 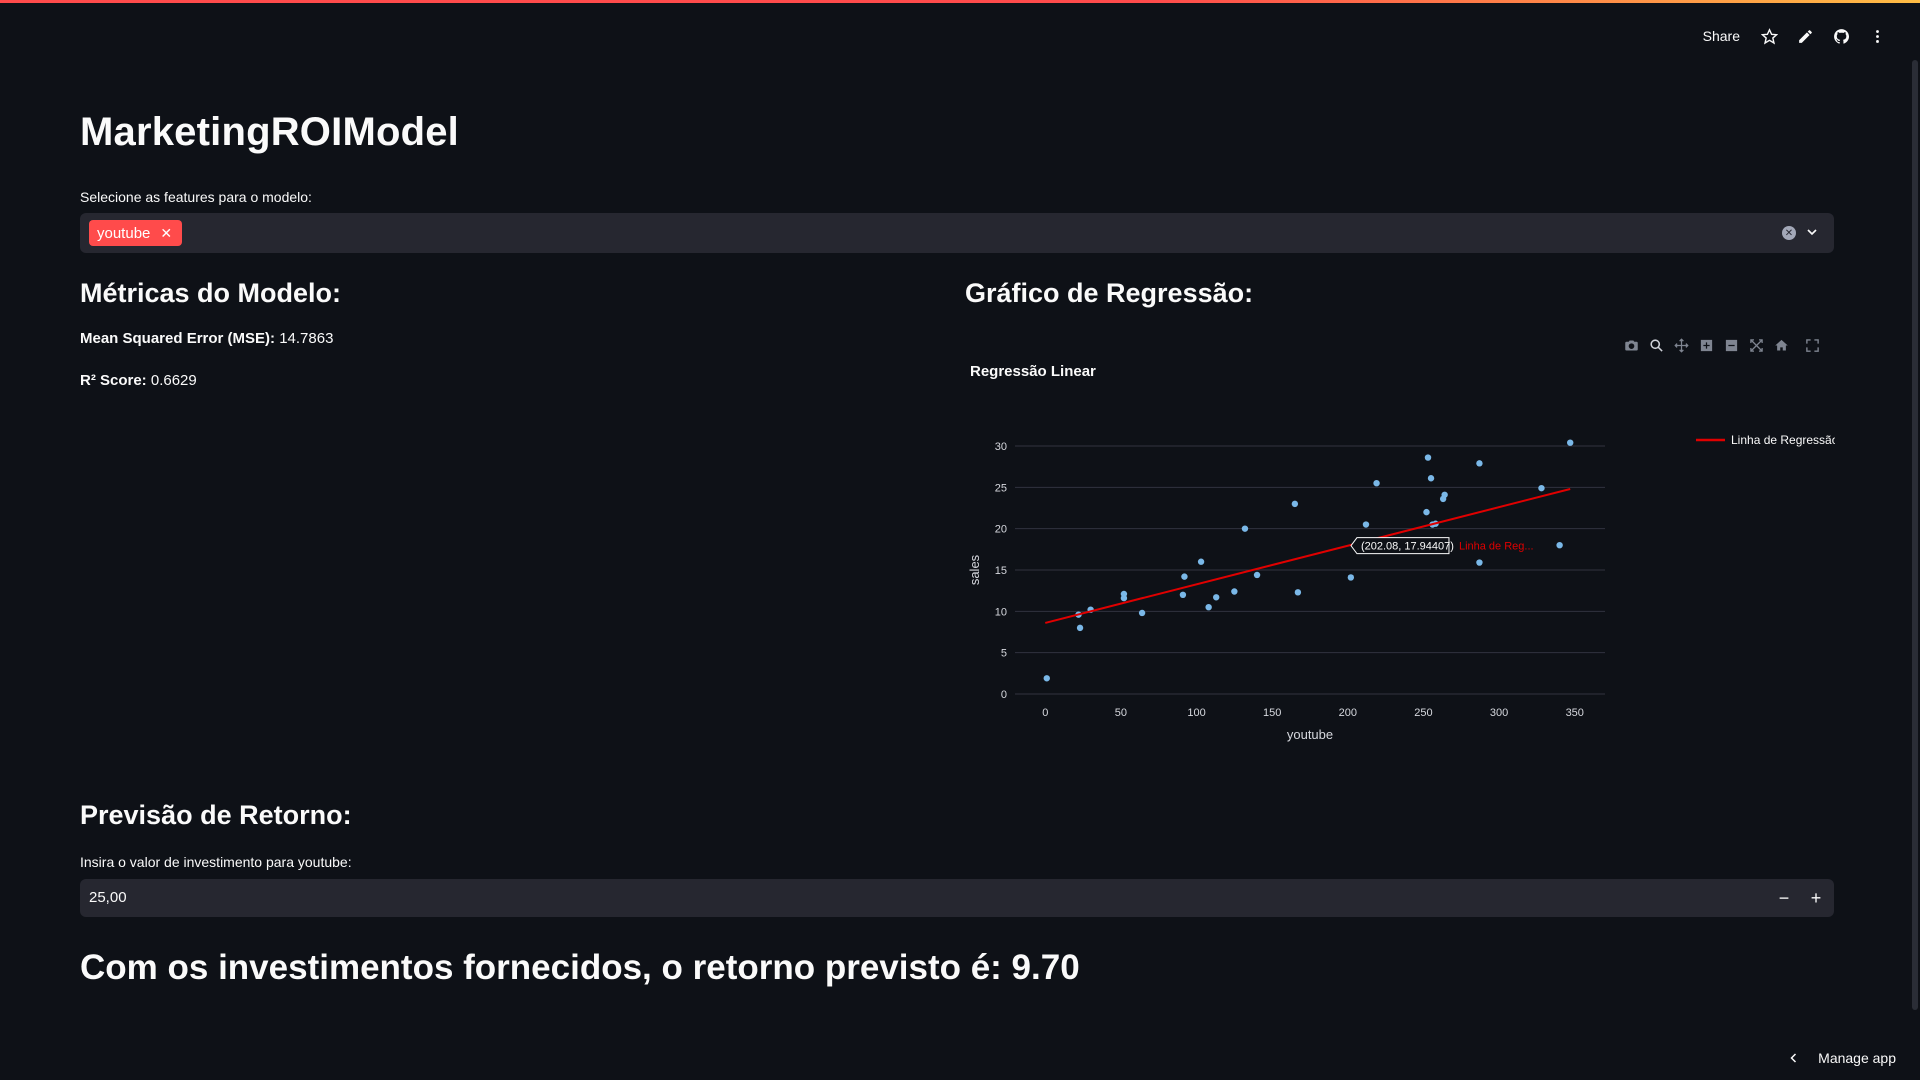 What do you see at coordinates (113, 380) in the screenshot?
I see `r2-label: R² Score:` at bounding box center [113, 380].